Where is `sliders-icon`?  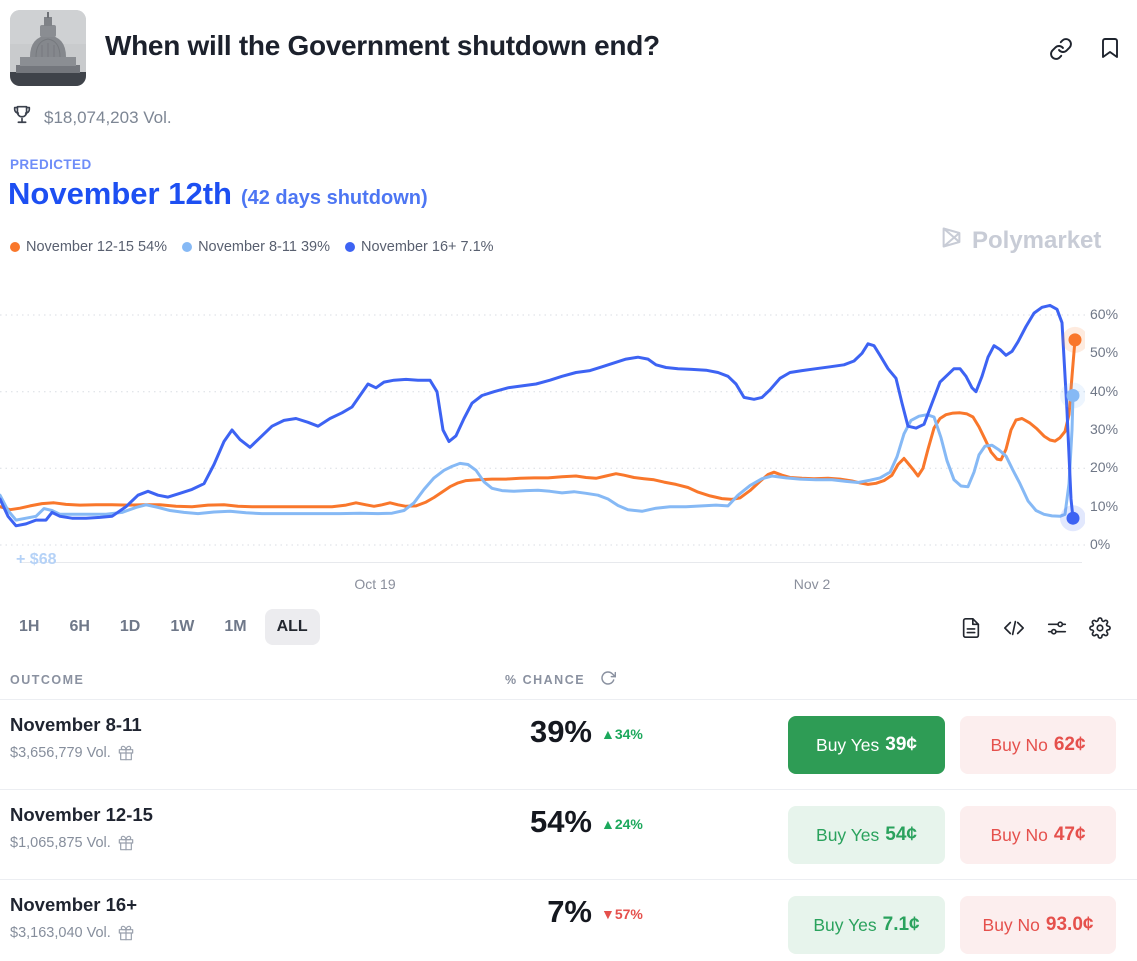 sliders-icon is located at coordinates (1057, 628).